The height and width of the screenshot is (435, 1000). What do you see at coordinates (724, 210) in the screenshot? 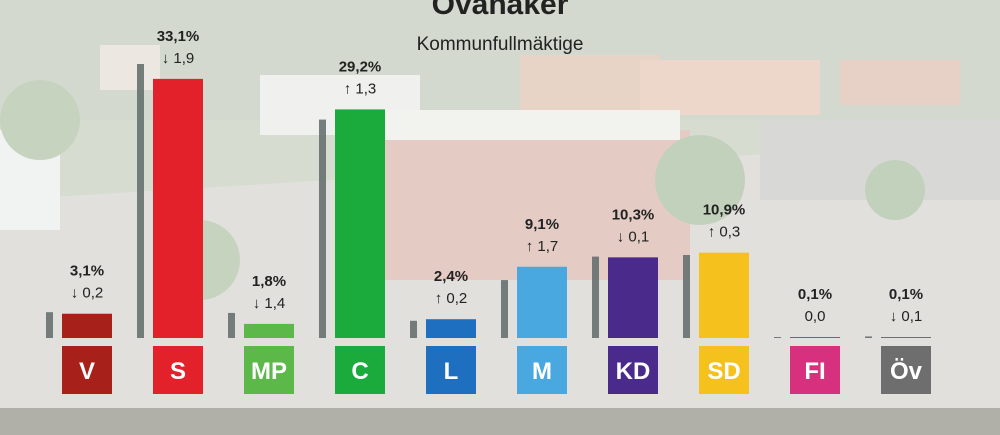
I see `value-label: 10,9%` at bounding box center [724, 210].